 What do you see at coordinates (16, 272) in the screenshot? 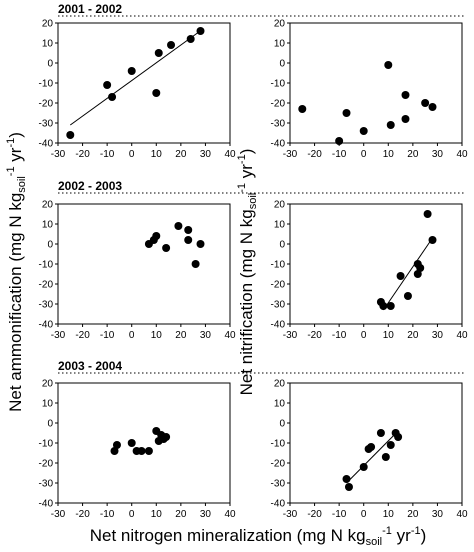
I see `y-axis-title-left: Net ammonification (mg N kgsoil-1 yr-1)` at bounding box center [16, 272].